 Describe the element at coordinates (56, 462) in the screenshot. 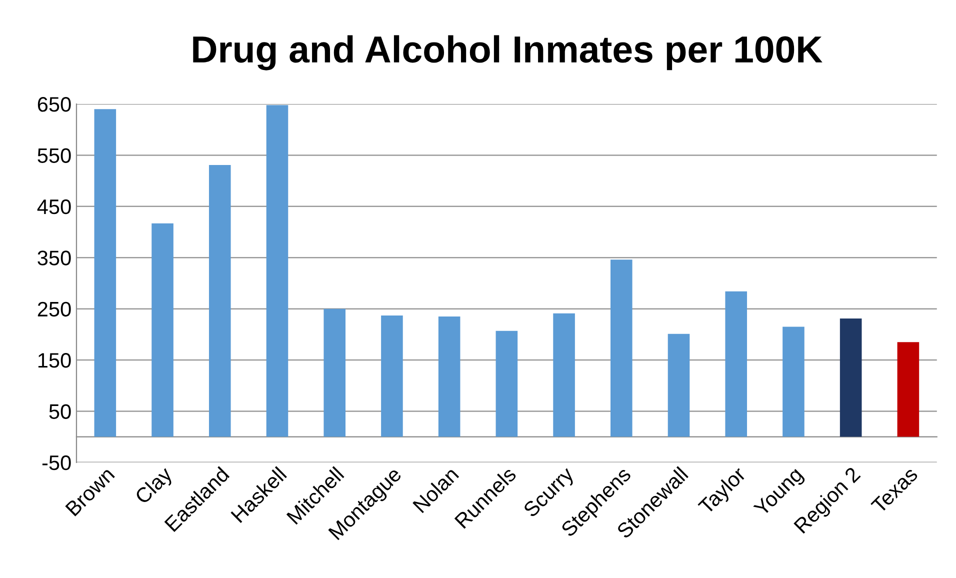

I see `y-tick-label: -50` at that location.